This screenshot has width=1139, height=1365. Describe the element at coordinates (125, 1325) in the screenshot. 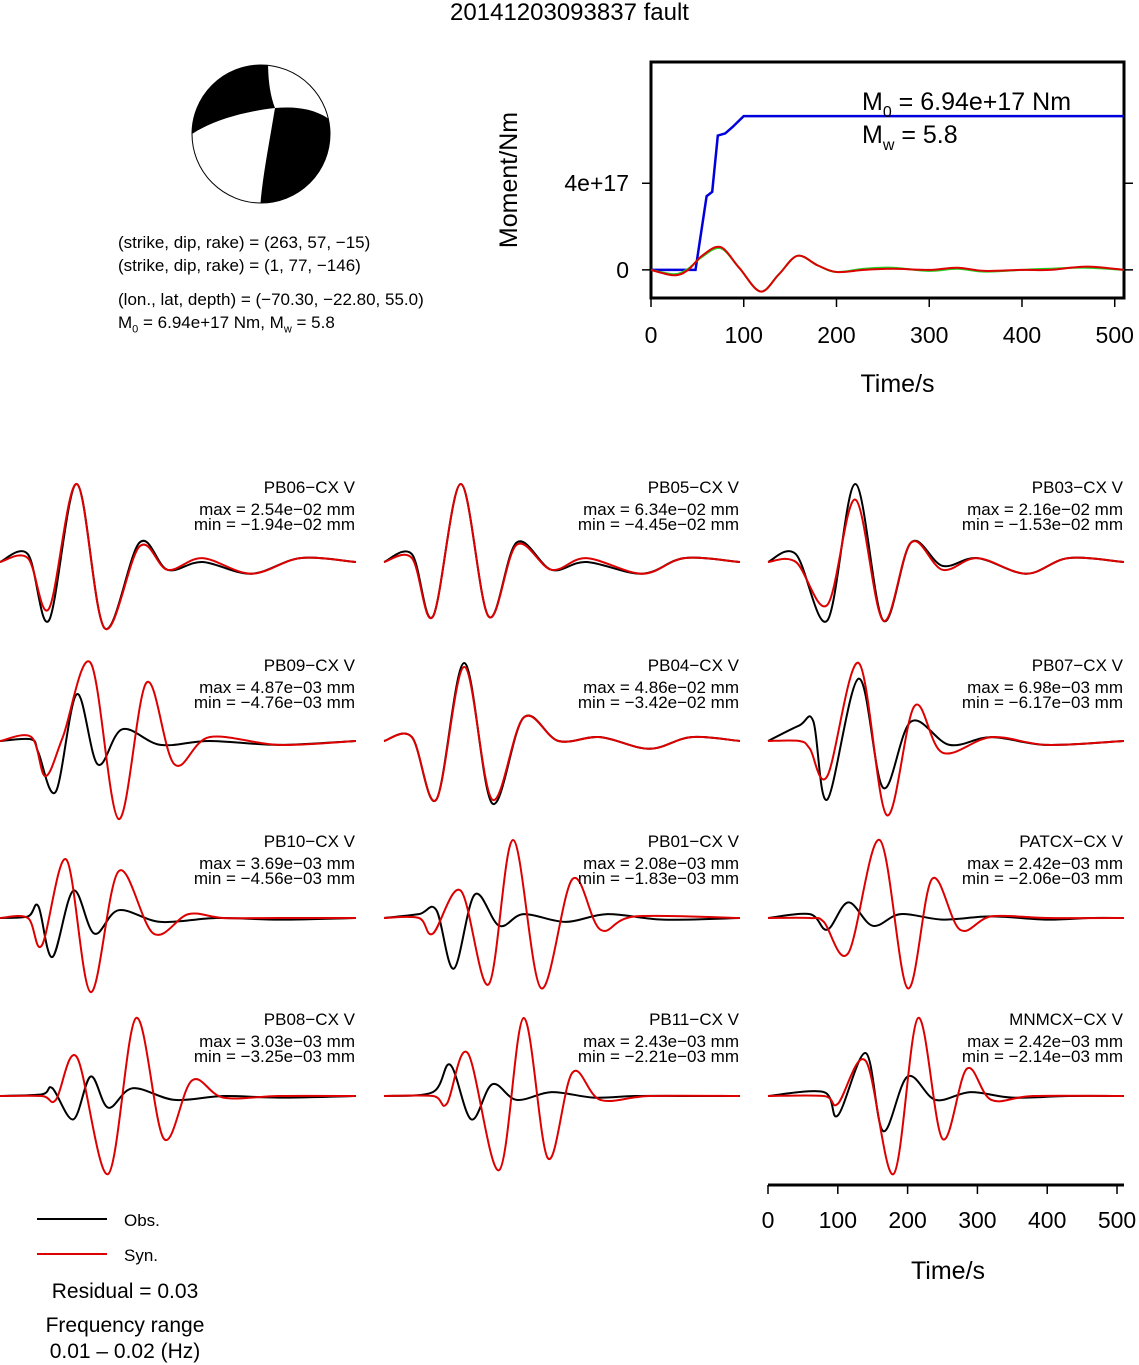

I see `frequency-range-label: Frequency range` at that location.